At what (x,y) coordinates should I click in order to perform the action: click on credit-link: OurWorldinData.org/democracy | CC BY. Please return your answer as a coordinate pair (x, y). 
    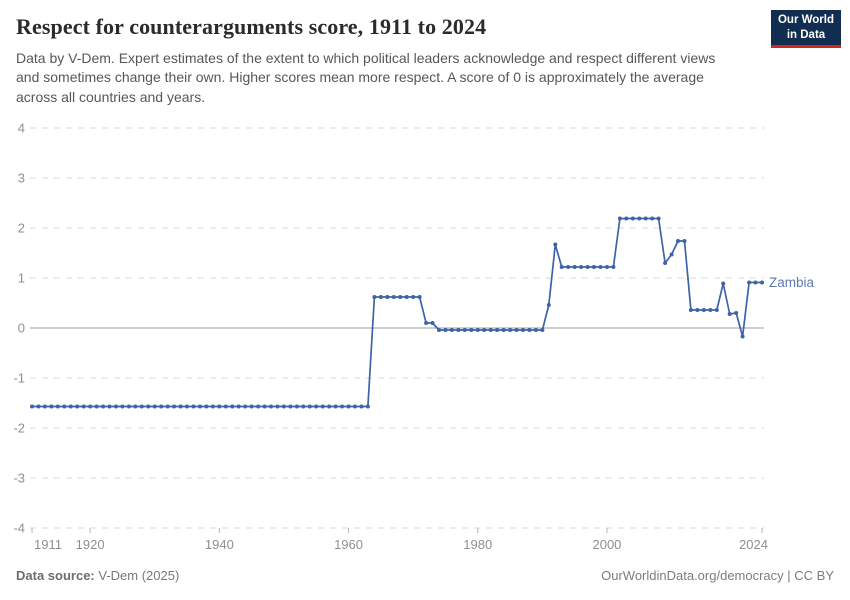
    Looking at the image, I should click on (717, 575).